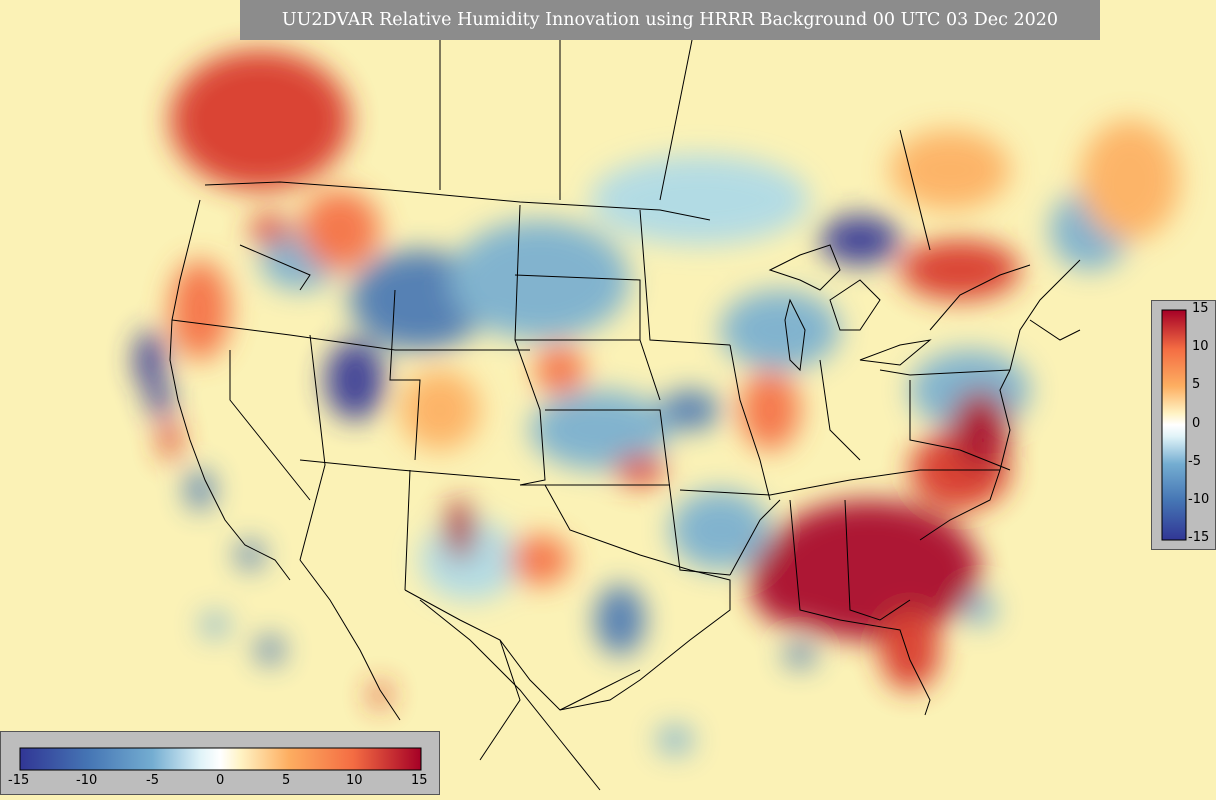  I want to click on bottom-colorbar-tick: -15, so click(19, 780).